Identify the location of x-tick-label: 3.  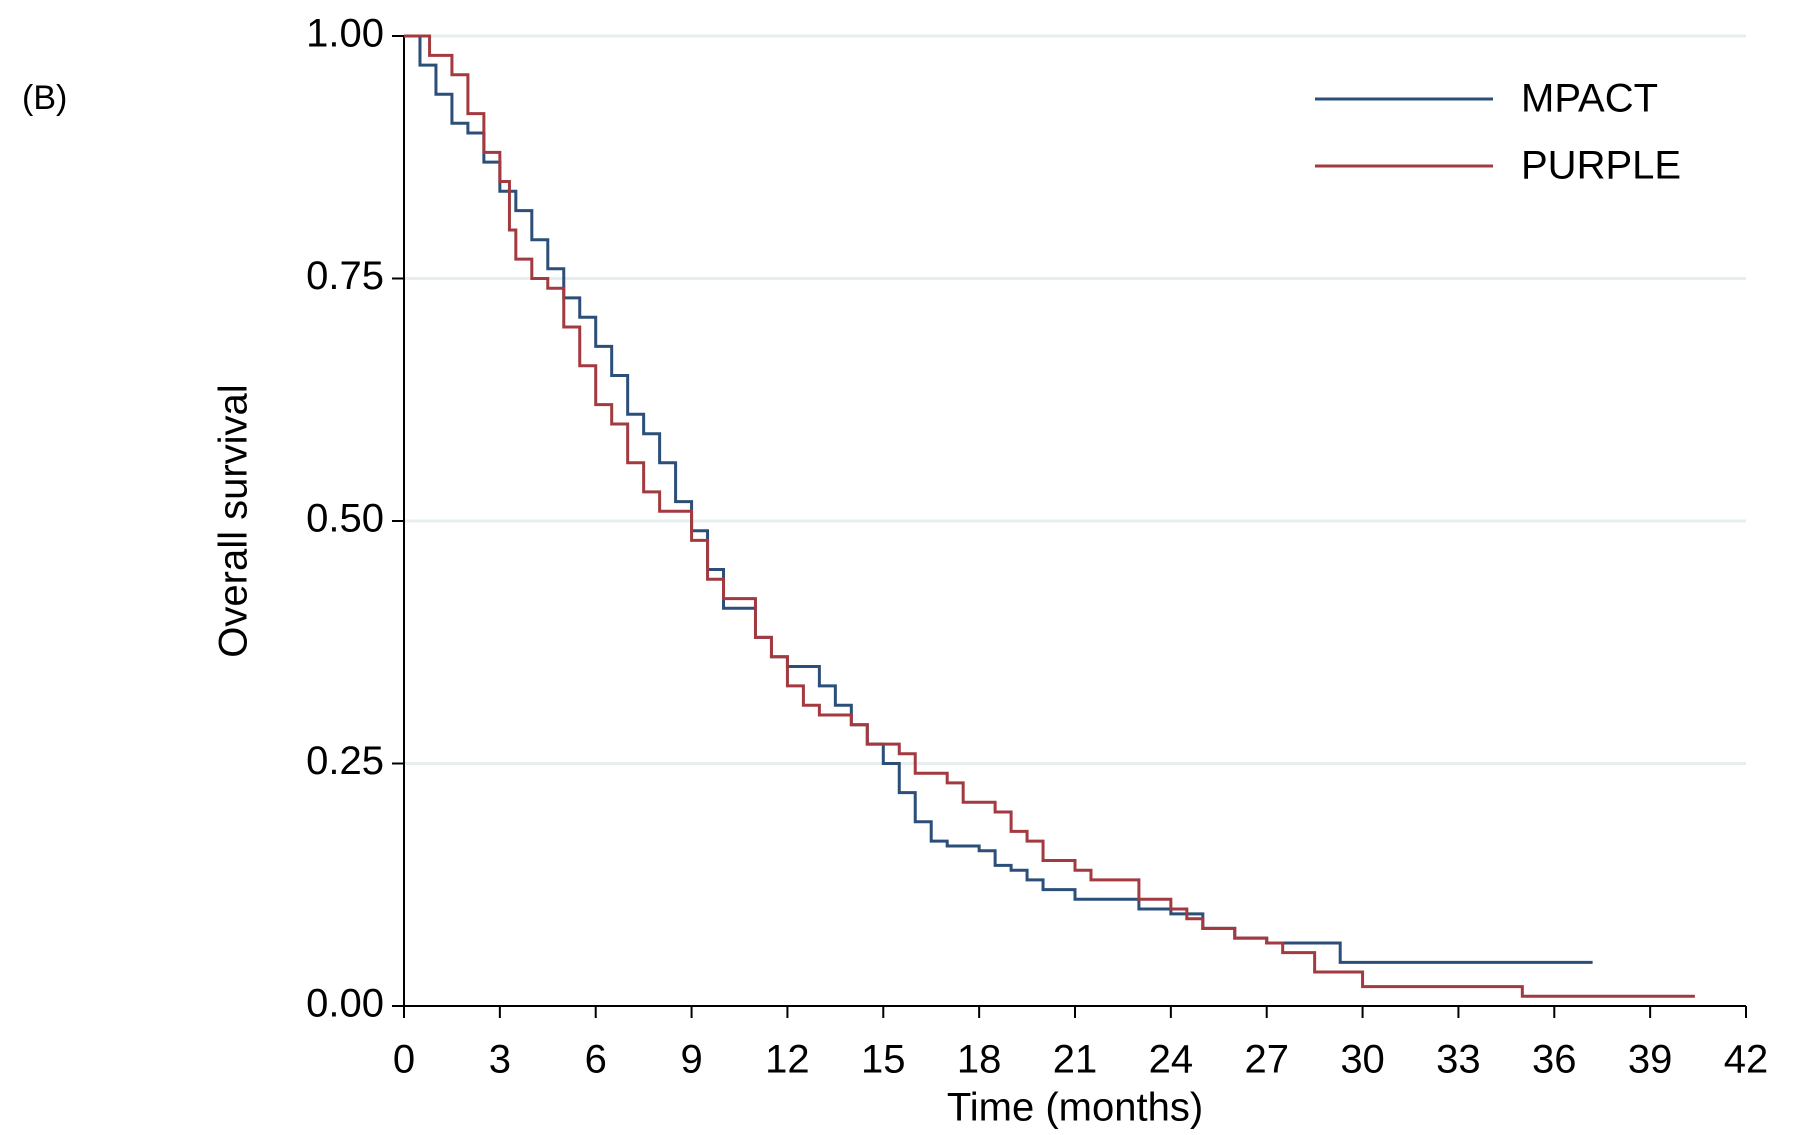
(500, 1060).